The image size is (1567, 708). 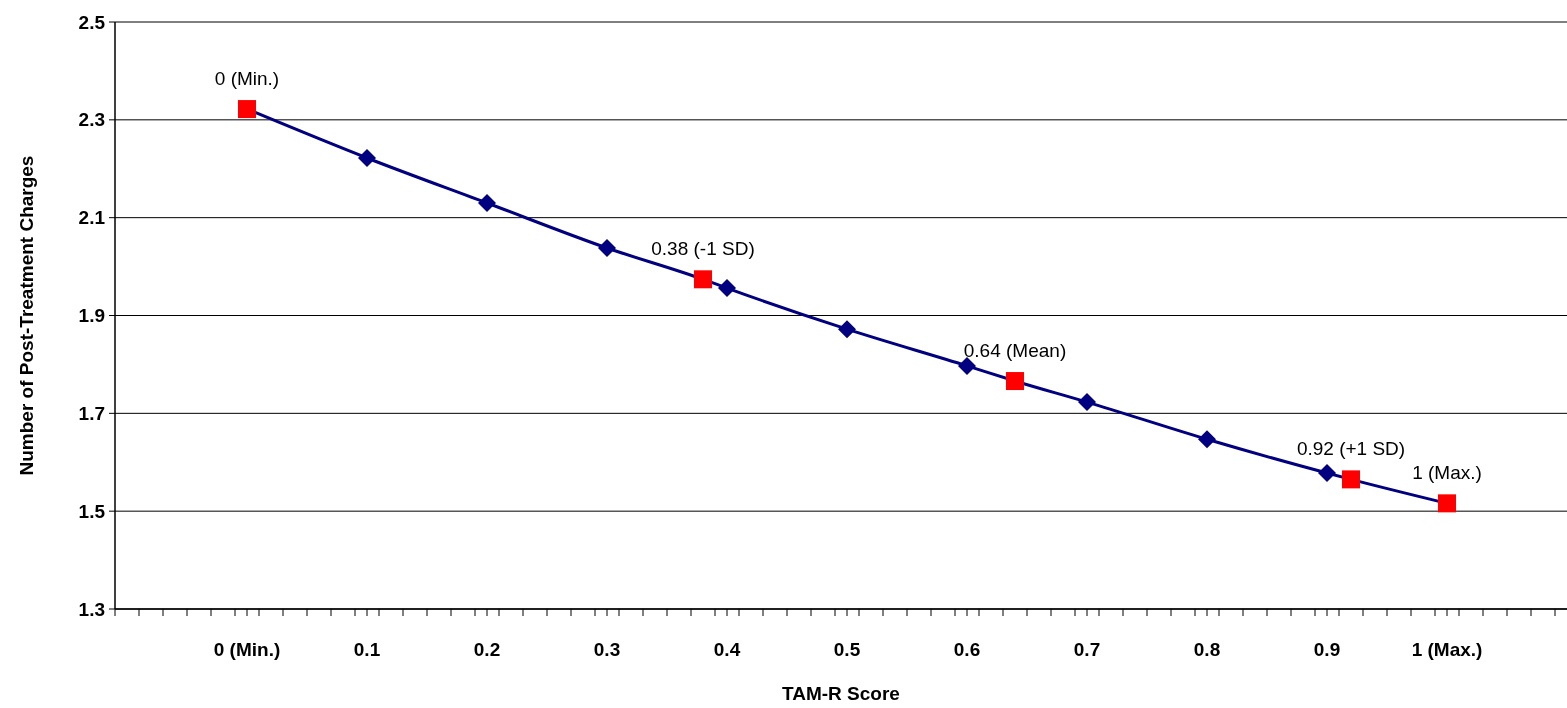 What do you see at coordinates (1087, 649) in the screenshot?
I see `x-tick-label: 0.7` at bounding box center [1087, 649].